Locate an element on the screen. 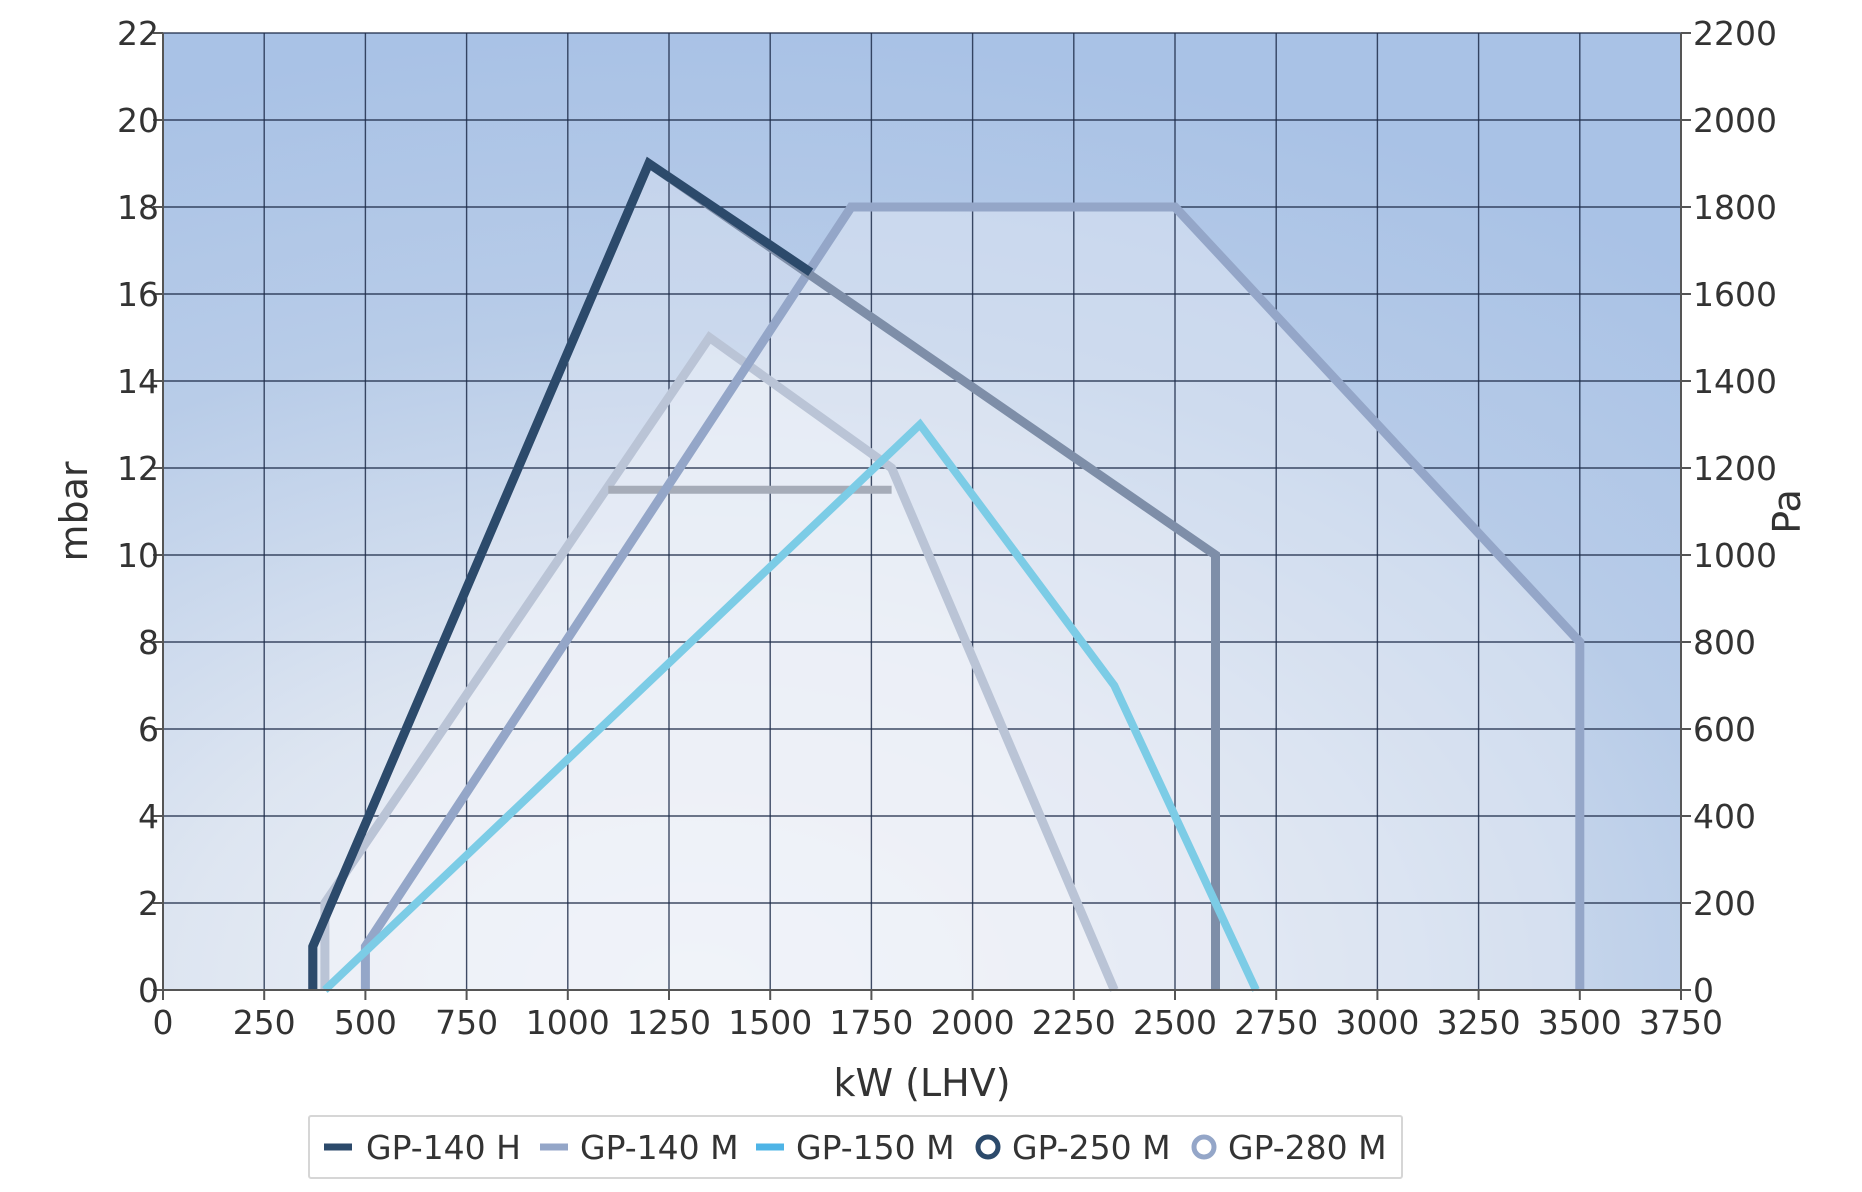 The image size is (1862, 1192). y-tick-label-right: 600 is located at coordinates (1724, 729).